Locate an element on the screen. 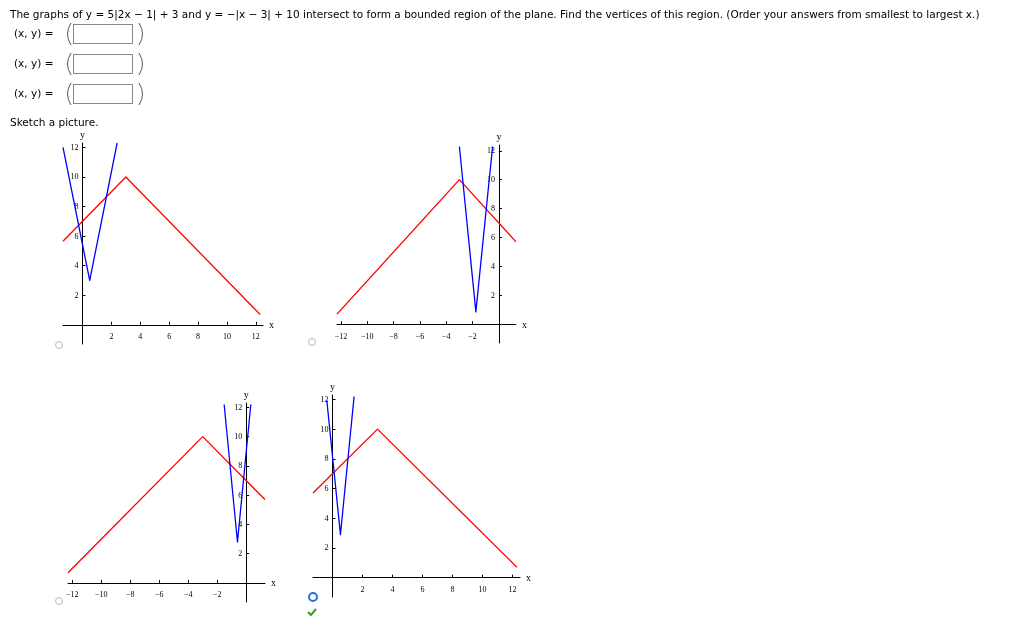 This screenshot has width=1024, height=631. text: Sketch a picture. is located at coordinates (54, 122).